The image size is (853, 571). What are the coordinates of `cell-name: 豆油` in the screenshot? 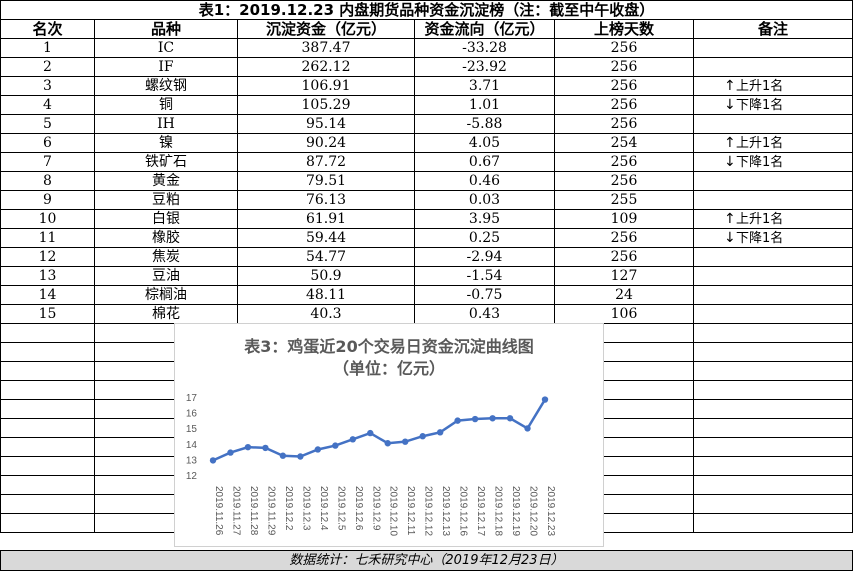 It's located at (166, 276).